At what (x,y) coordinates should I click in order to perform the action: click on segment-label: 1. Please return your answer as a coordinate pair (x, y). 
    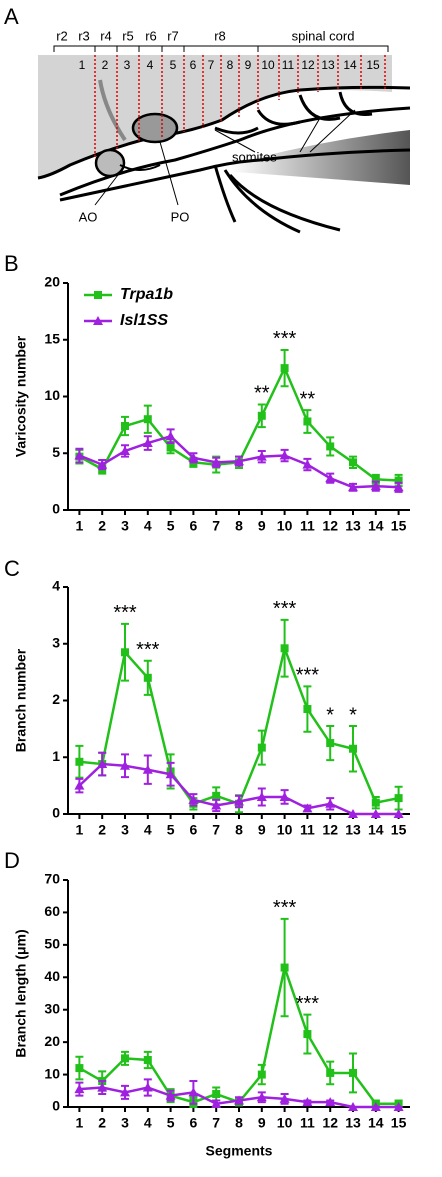
    Looking at the image, I should click on (82, 65).